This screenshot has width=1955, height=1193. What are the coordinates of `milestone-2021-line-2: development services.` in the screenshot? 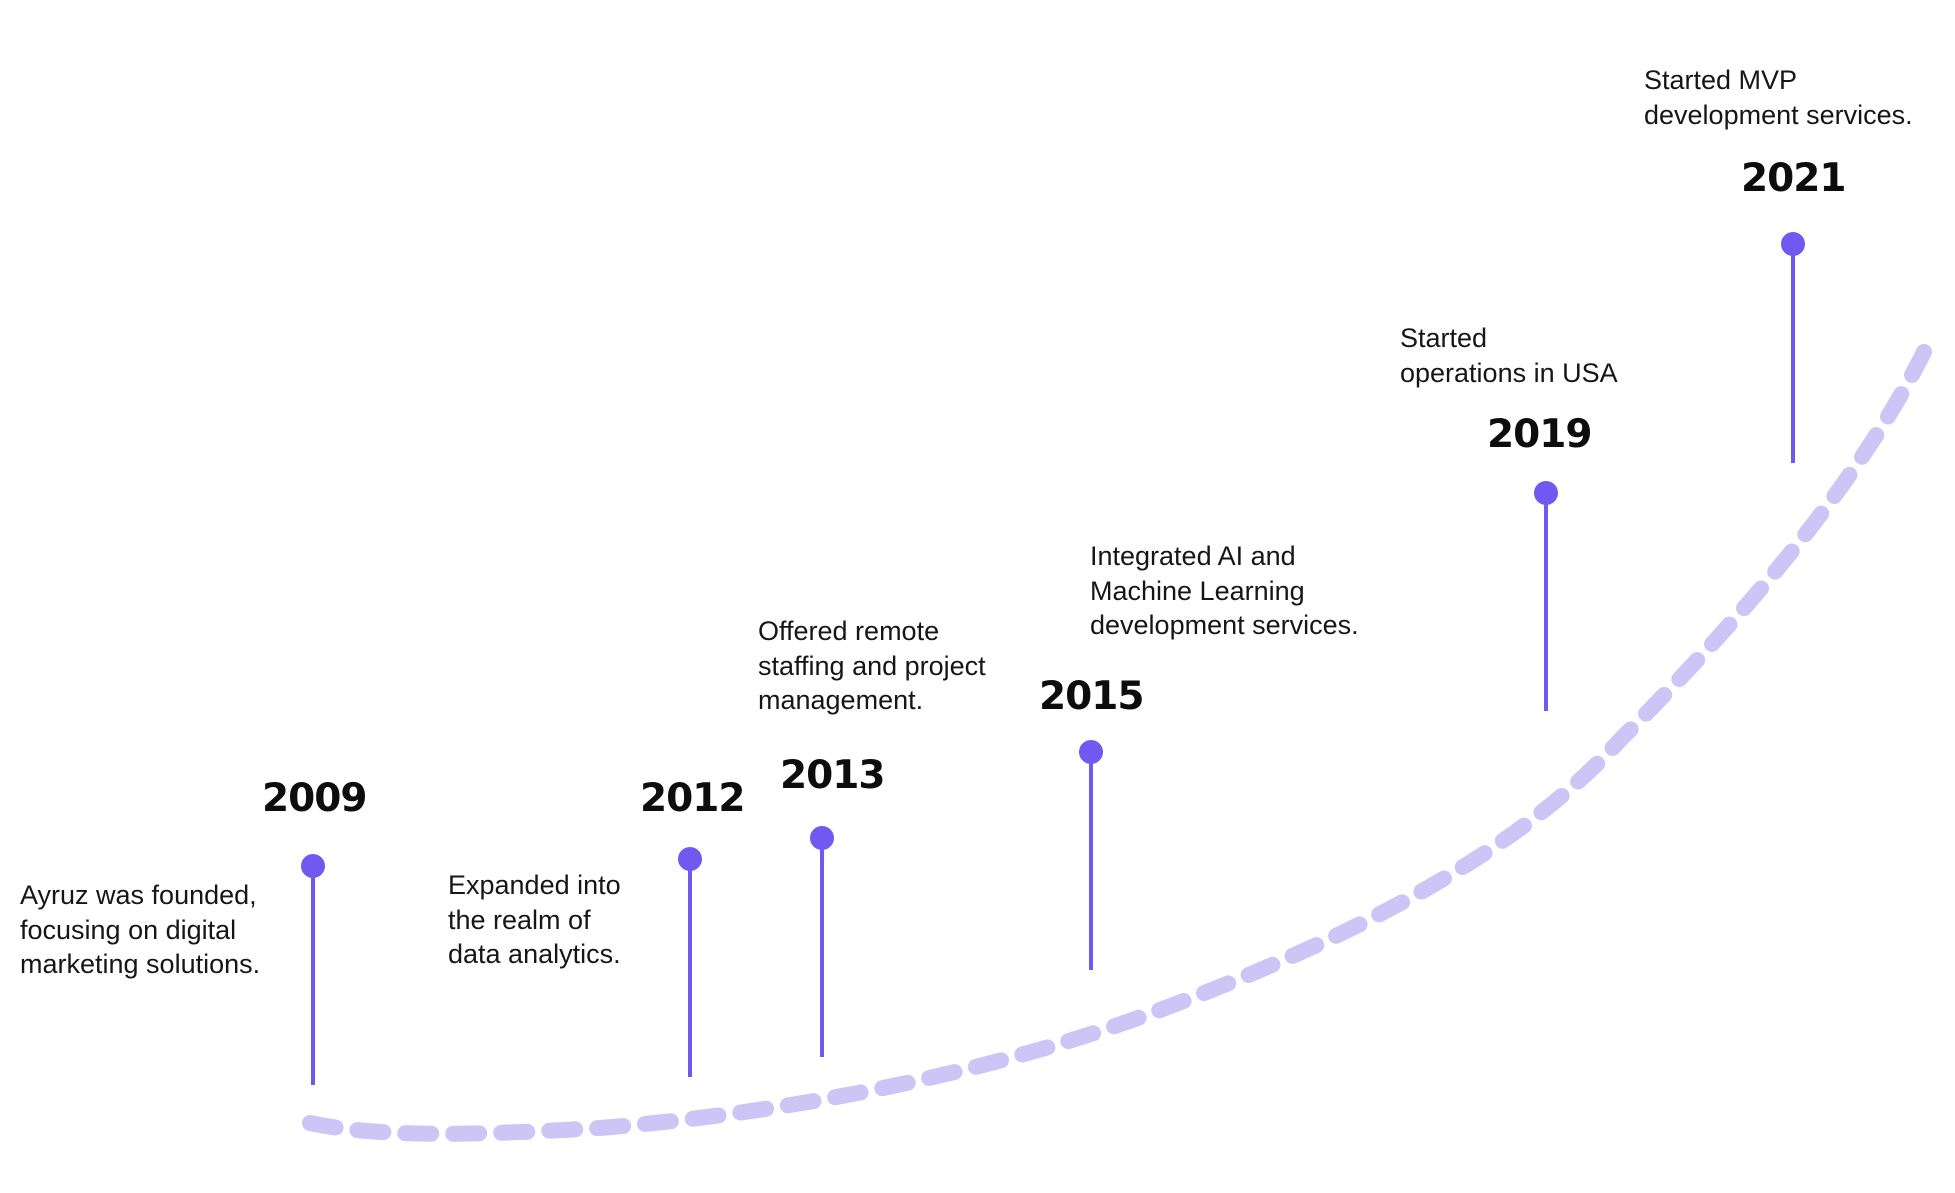 It's located at (1778, 114).